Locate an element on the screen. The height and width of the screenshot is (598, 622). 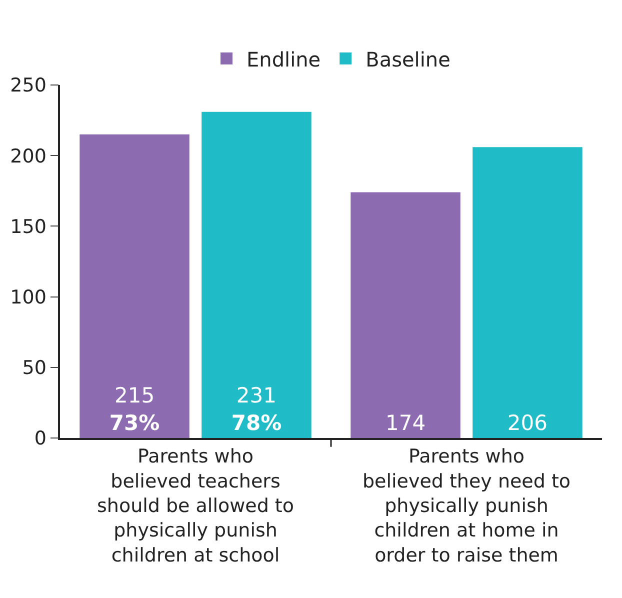
data-label: 215 73% is located at coordinates (134, 409).